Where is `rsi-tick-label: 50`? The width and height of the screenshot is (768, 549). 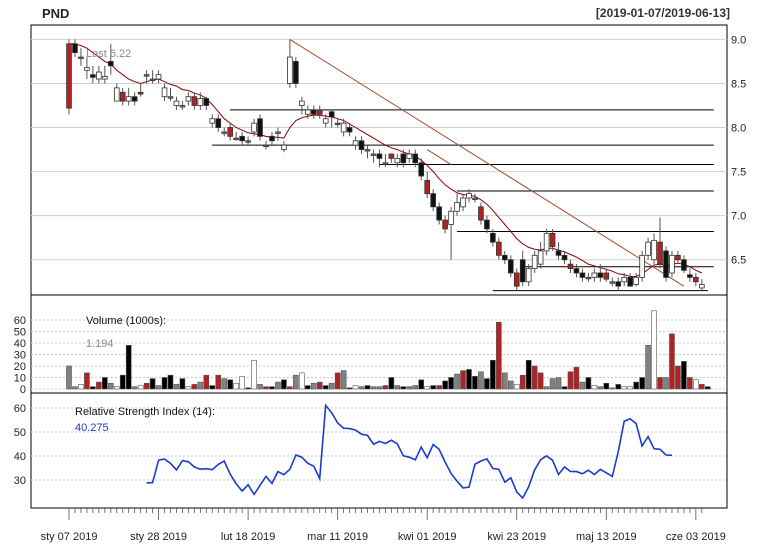
rsi-tick-label: 50 is located at coordinates (20, 433).